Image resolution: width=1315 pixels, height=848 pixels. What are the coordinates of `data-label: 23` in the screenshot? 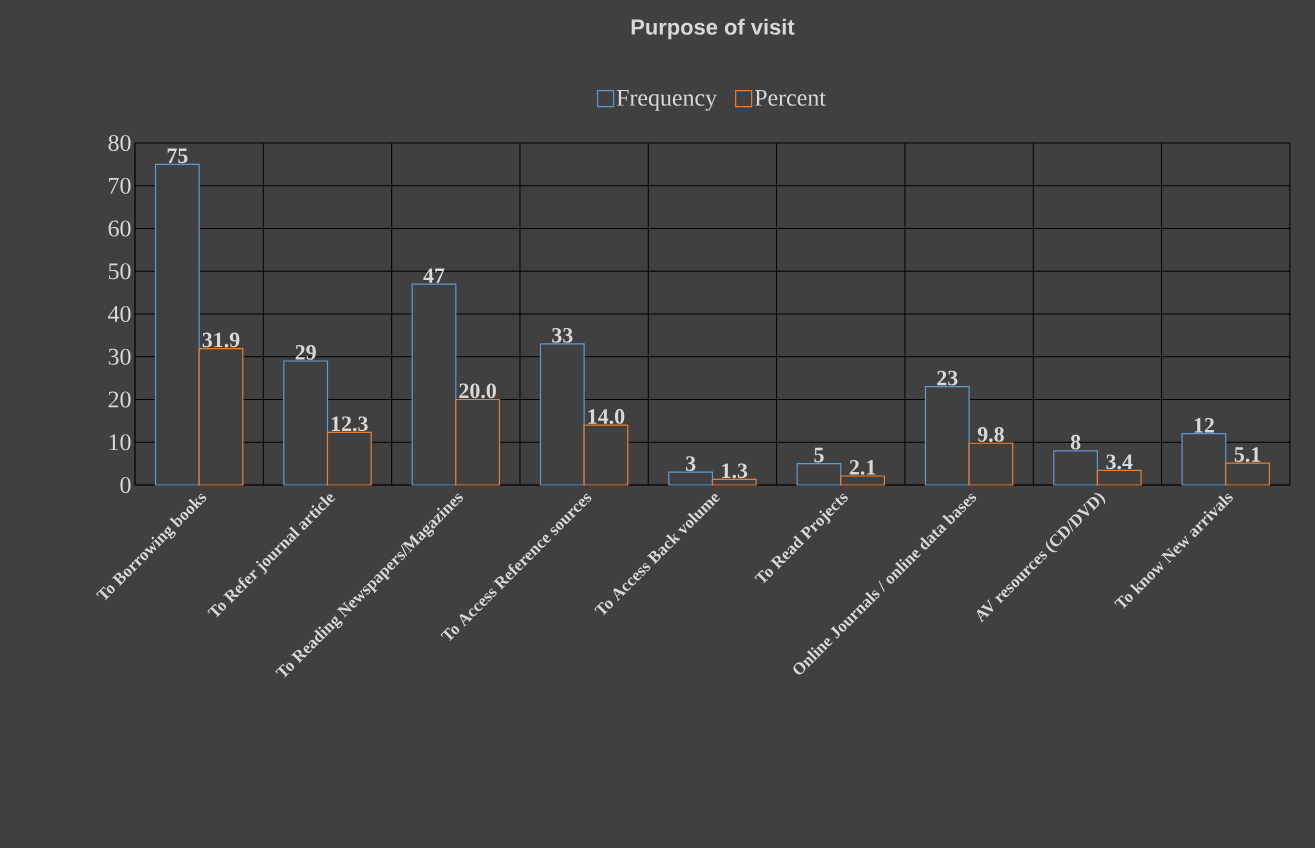 It's located at (947, 378).